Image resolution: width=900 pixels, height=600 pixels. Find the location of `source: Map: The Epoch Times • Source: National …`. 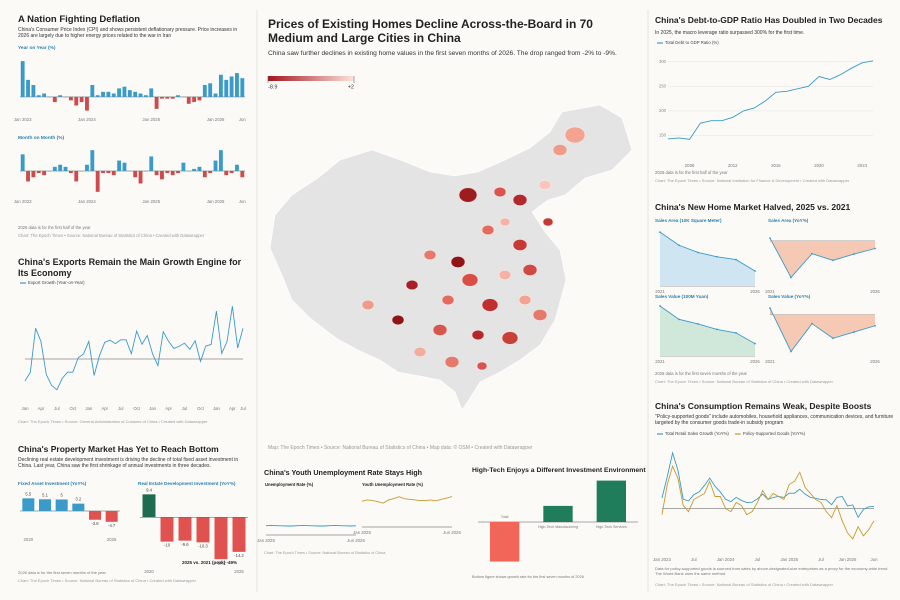

source: Map: The Epoch Times • Source: National … is located at coordinates (400, 448).